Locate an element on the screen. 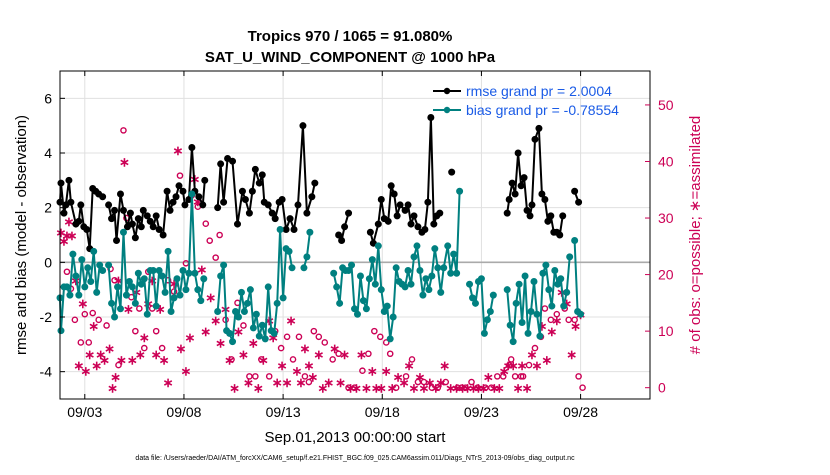 The height and width of the screenshot is (475, 830). y-axis-label-right: # of obs: o=possible; ∗=assimilated is located at coordinates (695, 235).